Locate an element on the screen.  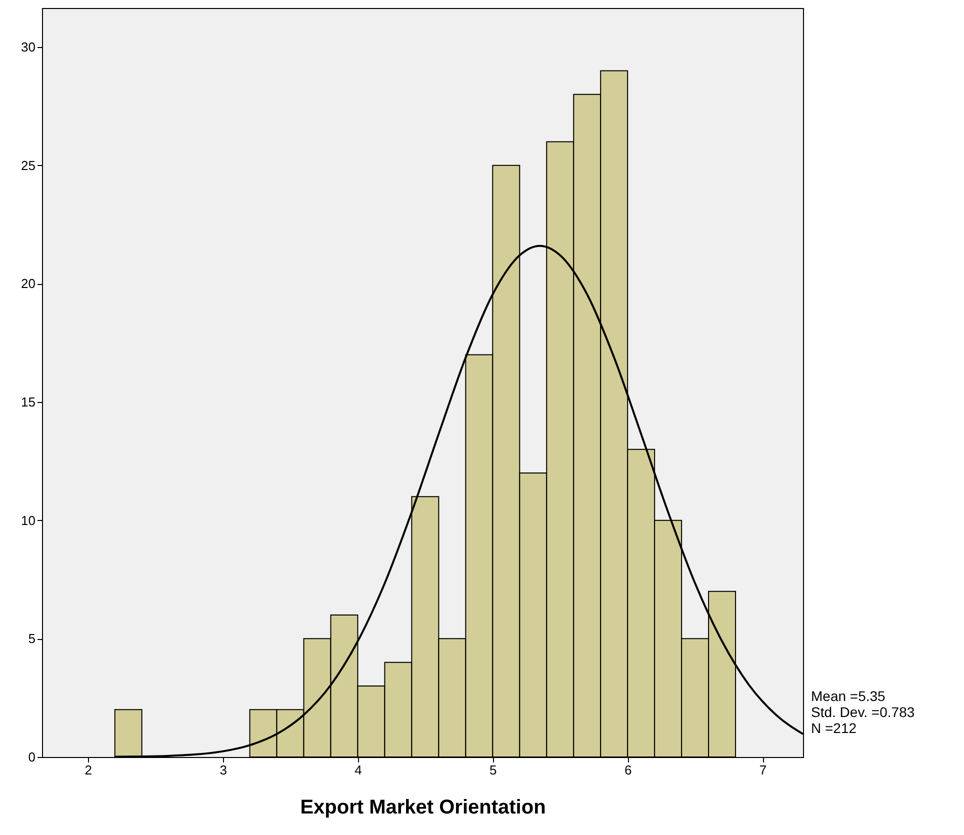
x-tick-label: 3 is located at coordinates (223, 770).